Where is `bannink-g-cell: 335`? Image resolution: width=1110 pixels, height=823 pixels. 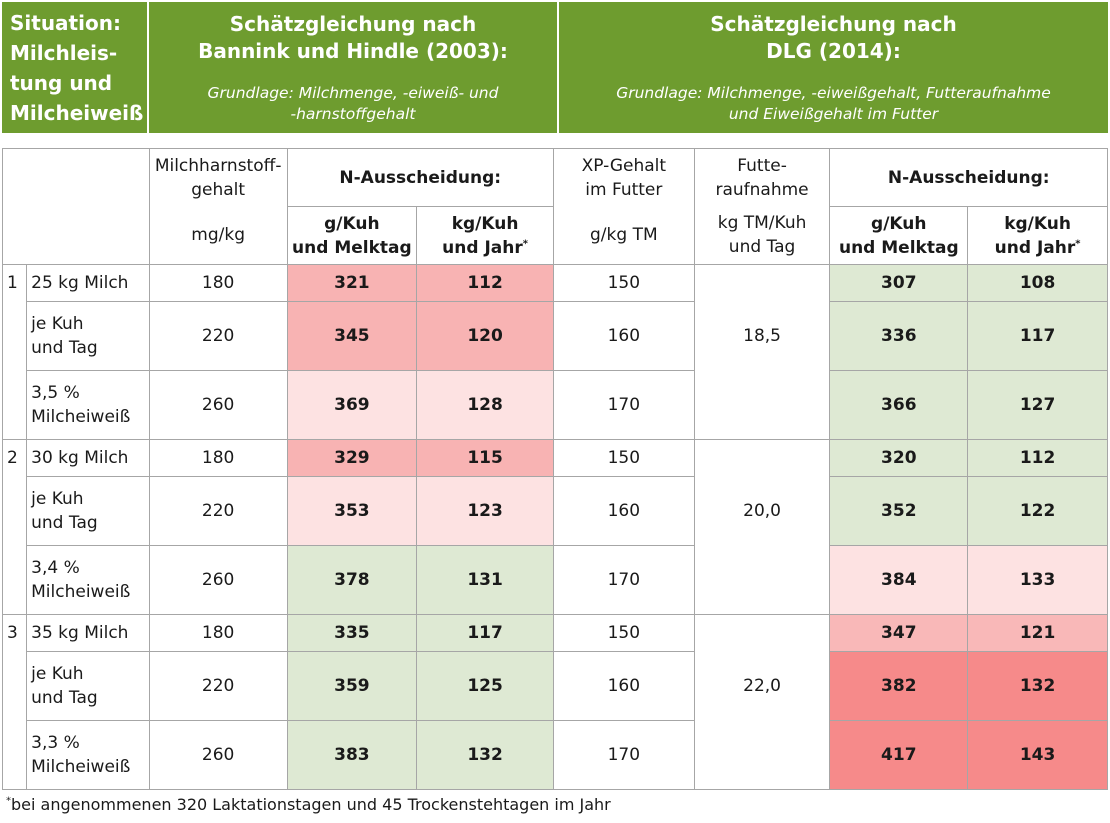
bannink-g-cell: 335 is located at coordinates (352, 633).